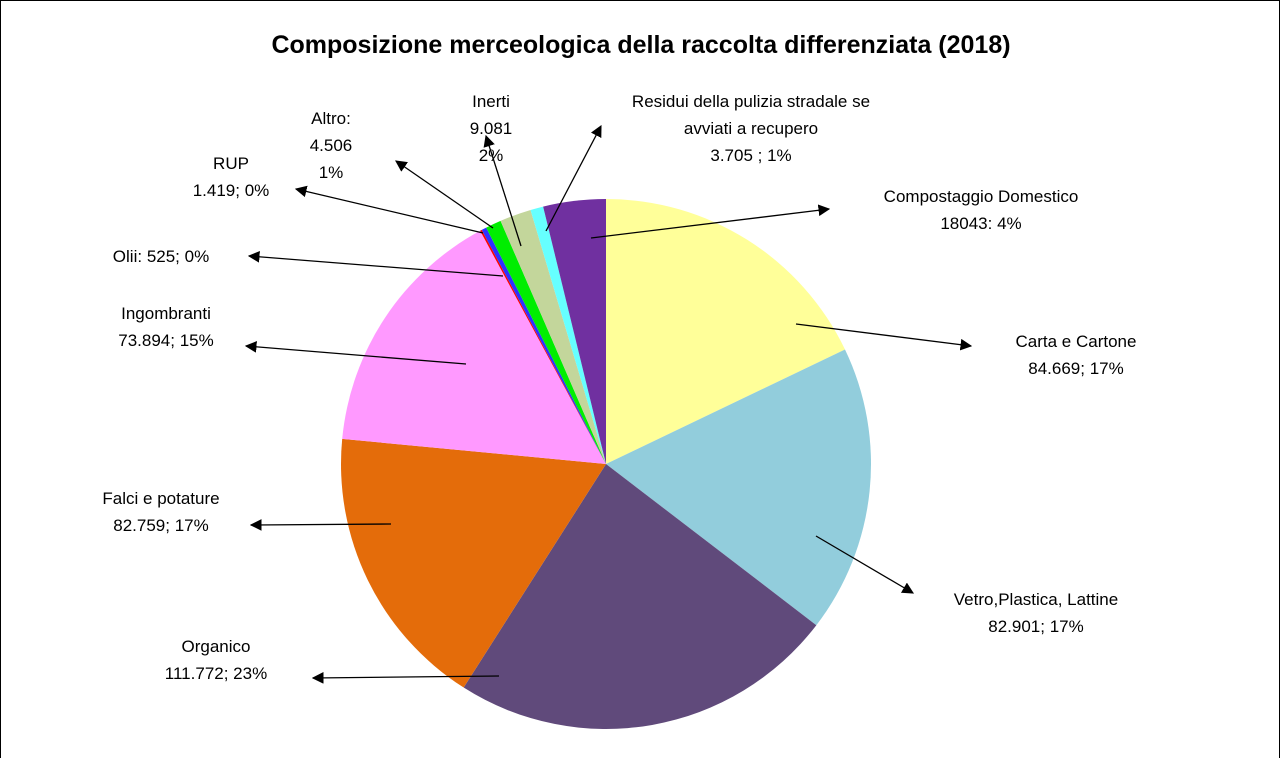 The height and width of the screenshot is (759, 1282). Describe the element at coordinates (1076, 355) in the screenshot. I see `slice-label: Carta e Cartone 84.669; 17%` at that location.